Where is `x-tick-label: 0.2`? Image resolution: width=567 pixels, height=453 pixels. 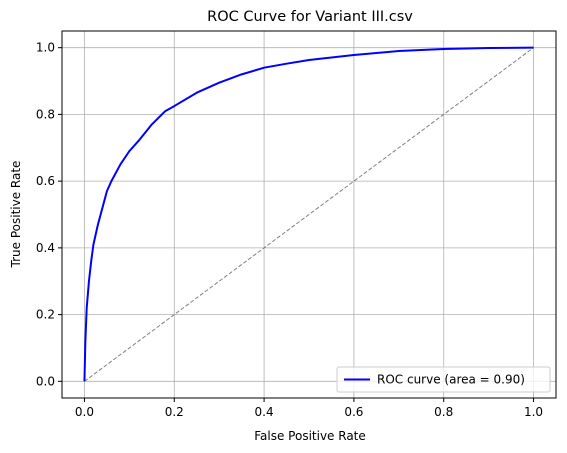 x-tick-label: 0.2 is located at coordinates (174, 412).